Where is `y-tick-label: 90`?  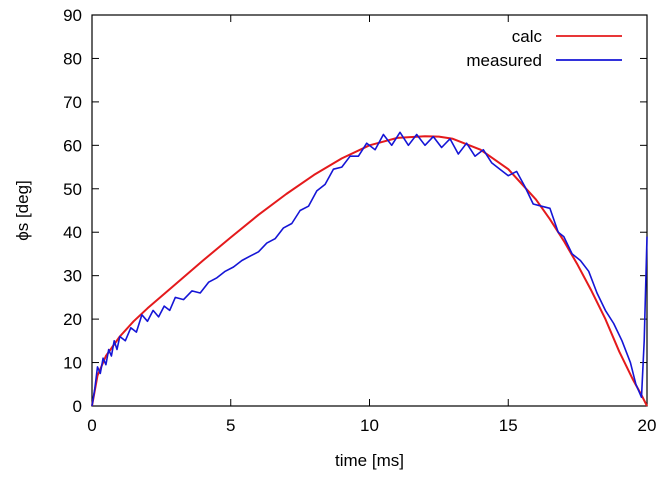 y-tick-label: 90 is located at coordinates (72, 15).